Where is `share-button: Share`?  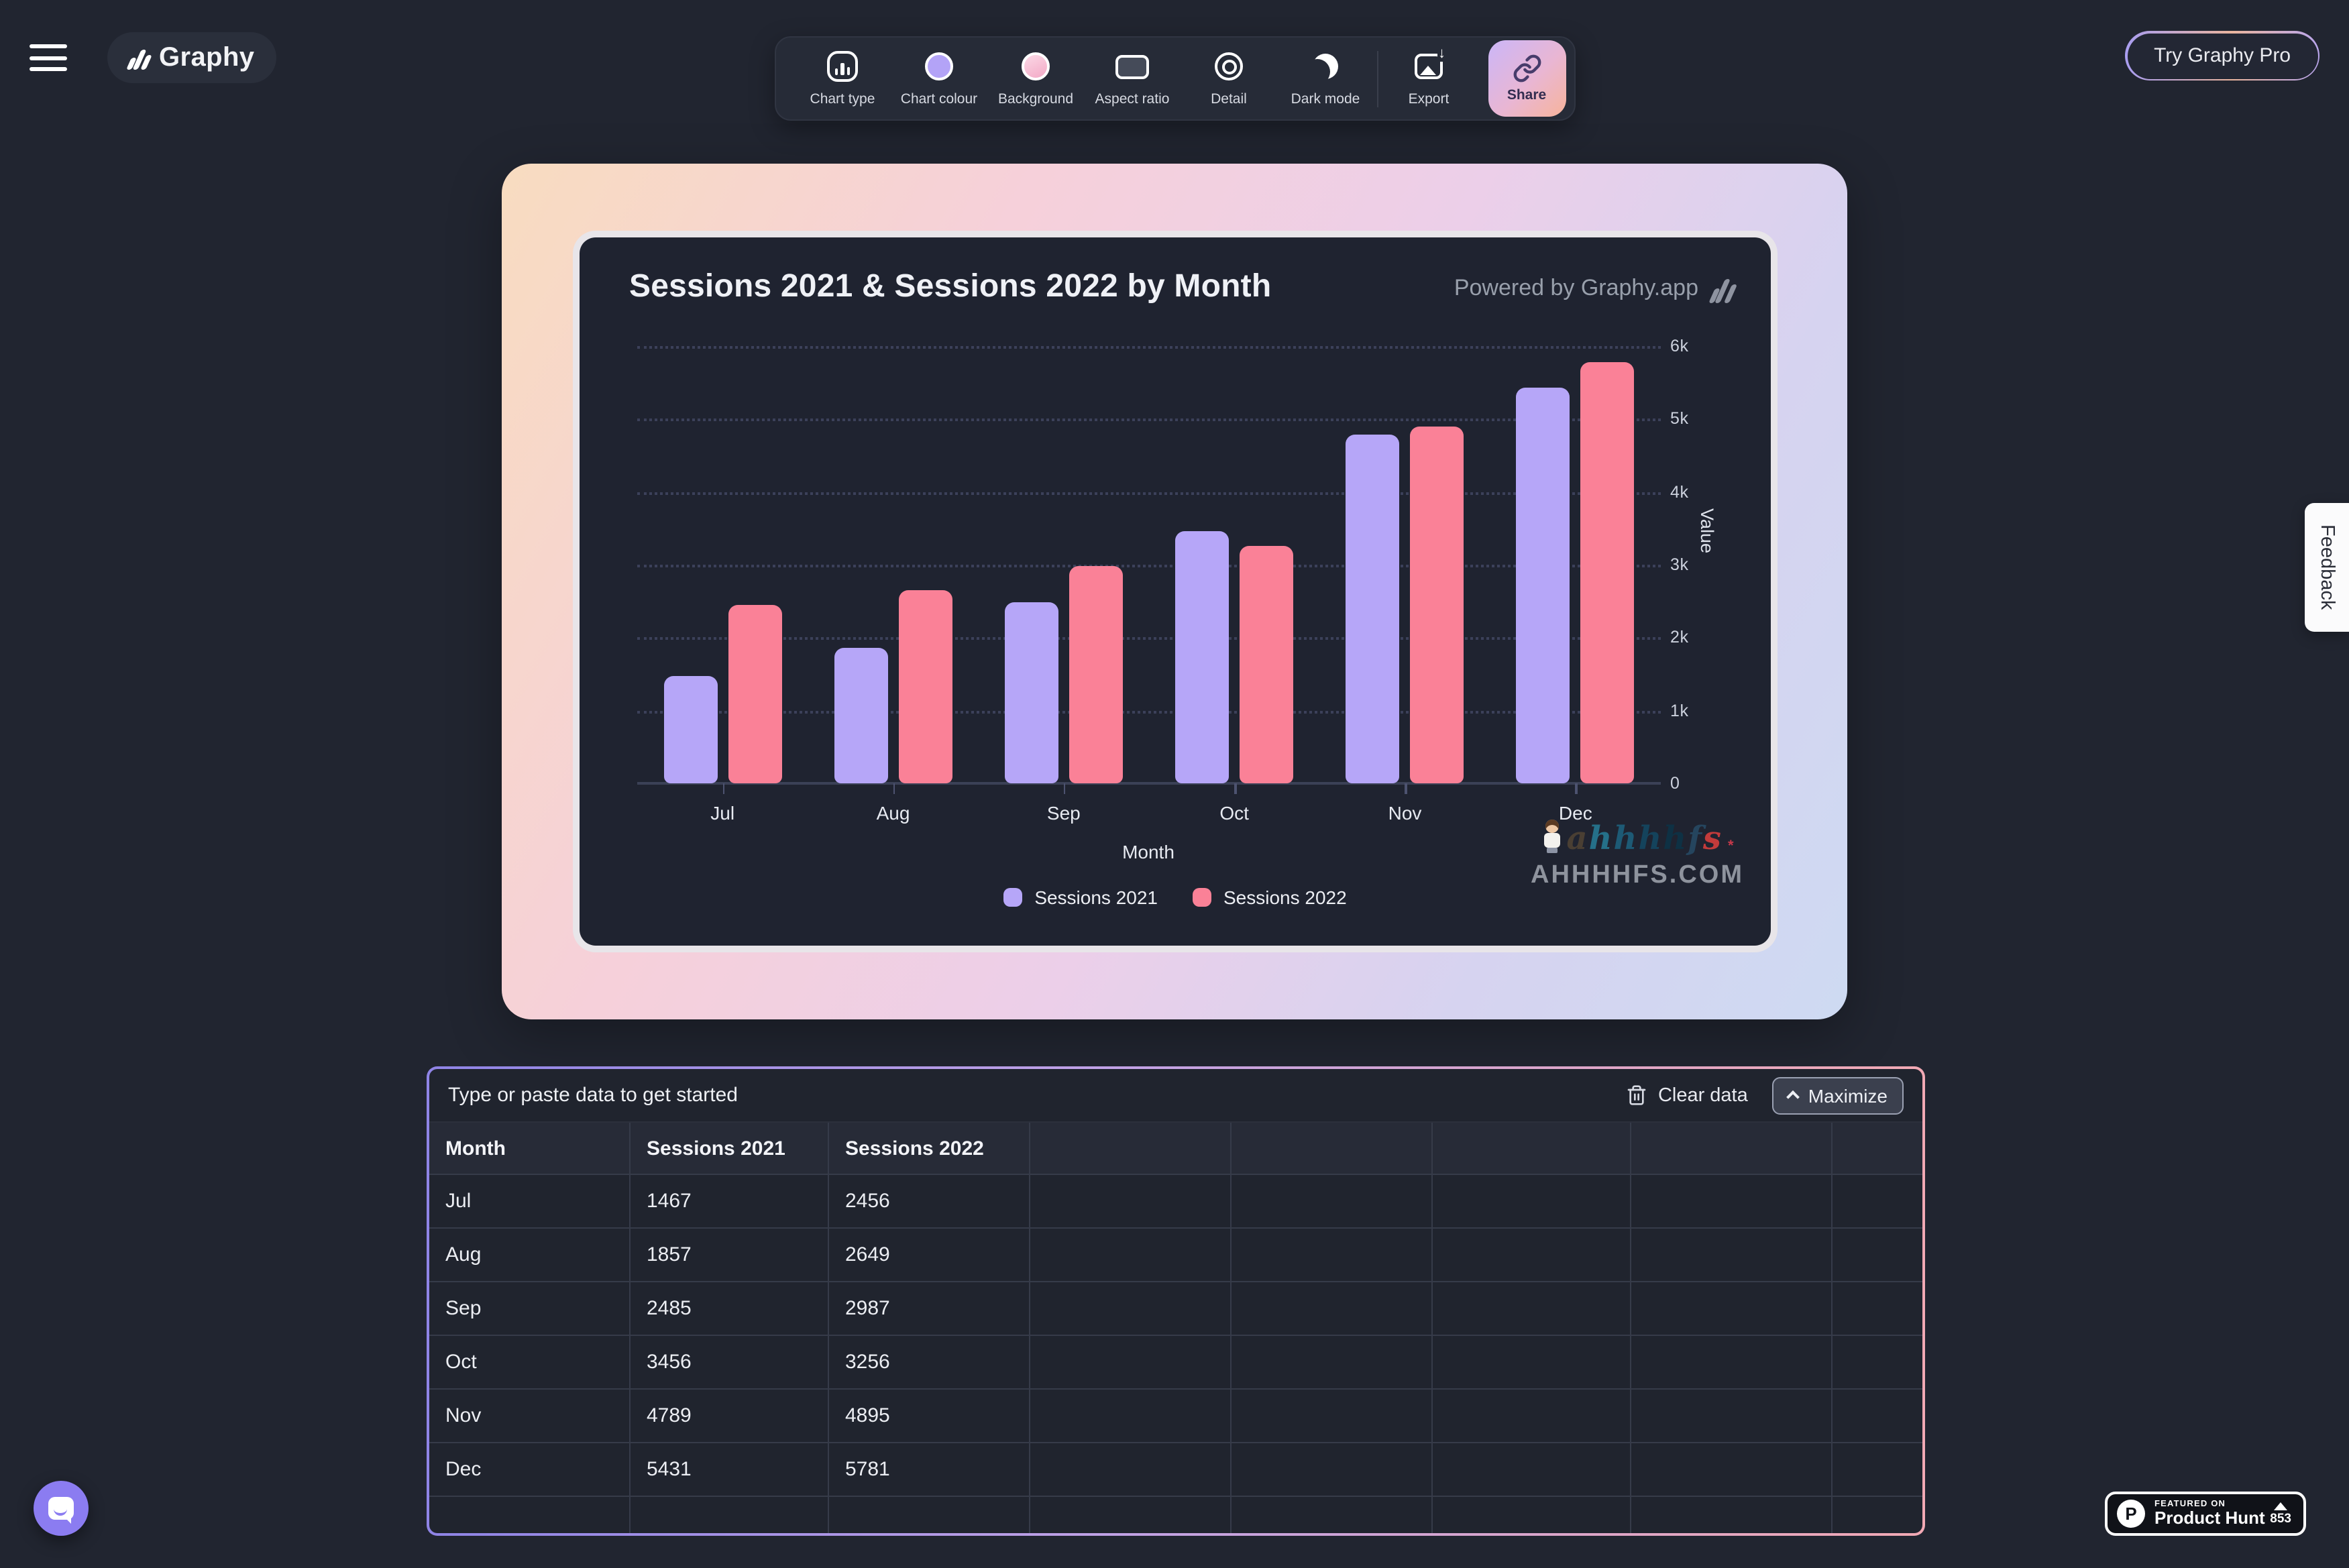 share-button: Share is located at coordinates (1527, 78).